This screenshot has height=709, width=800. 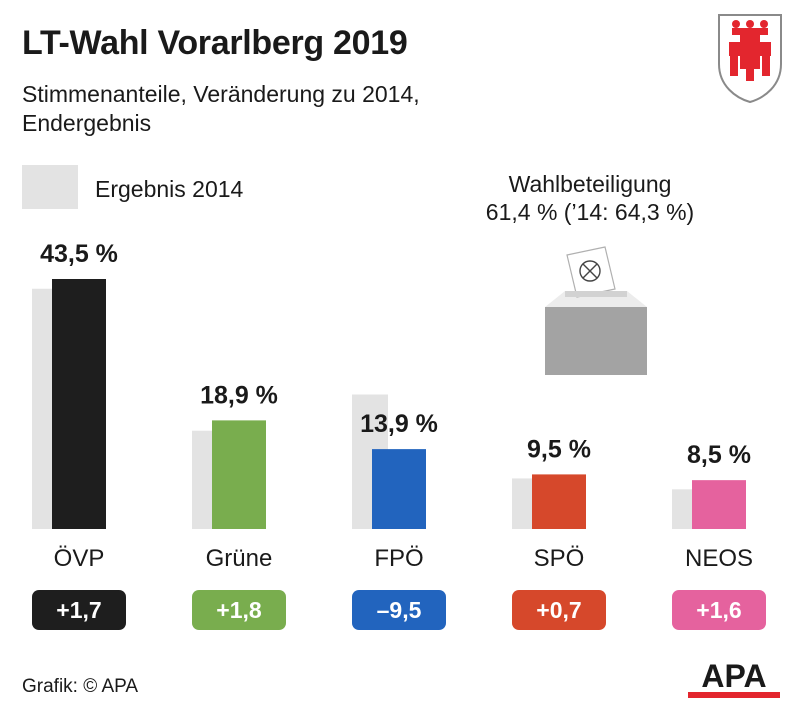 What do you see at coordinates (87, 123) in the screenshot?
I see `subtitle-line-2: Endergebnis` at bounding box center [87, 123].